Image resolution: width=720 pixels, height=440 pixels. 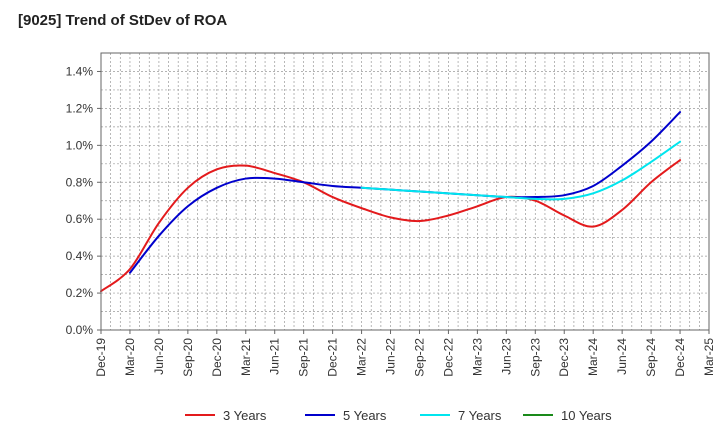 What do you see at coordinates (622, 356) in the screenshot?
I see `x-tick-label: Jun-24` at bounding box center [622, 356].